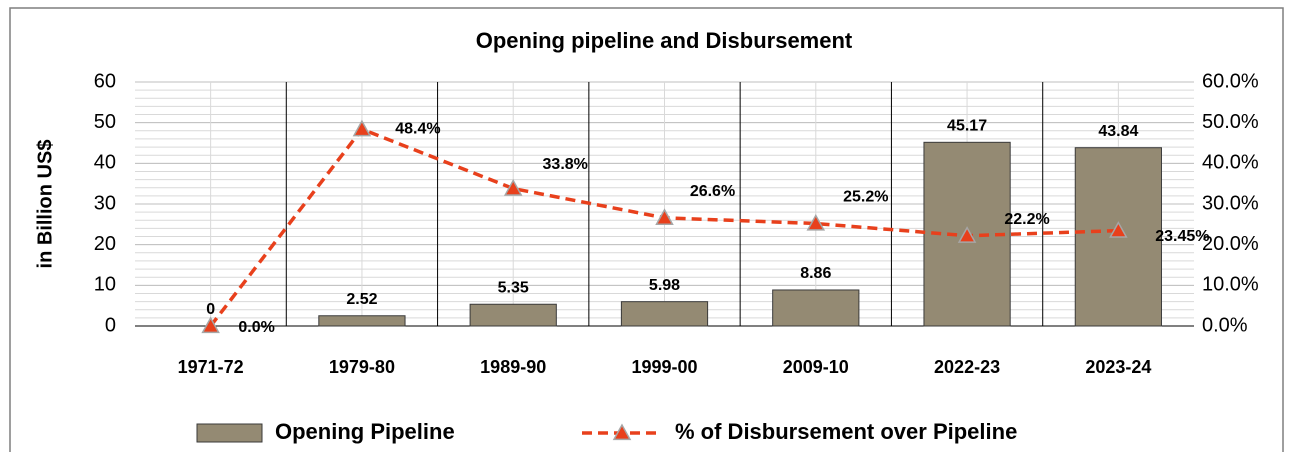 The image size is (1293, 452). Describe the element at coordinates (712, 191) in the screenshot. I see `line-data-label: 26.6%` at that location.